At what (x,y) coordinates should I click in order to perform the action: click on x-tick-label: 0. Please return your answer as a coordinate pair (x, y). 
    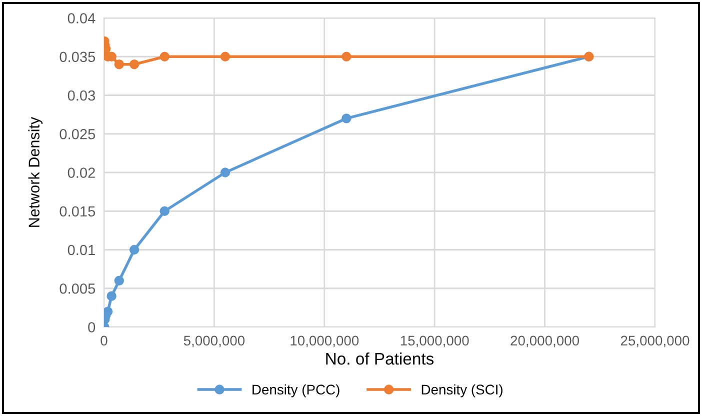
    Looking at the image, I should click on (104, 341).